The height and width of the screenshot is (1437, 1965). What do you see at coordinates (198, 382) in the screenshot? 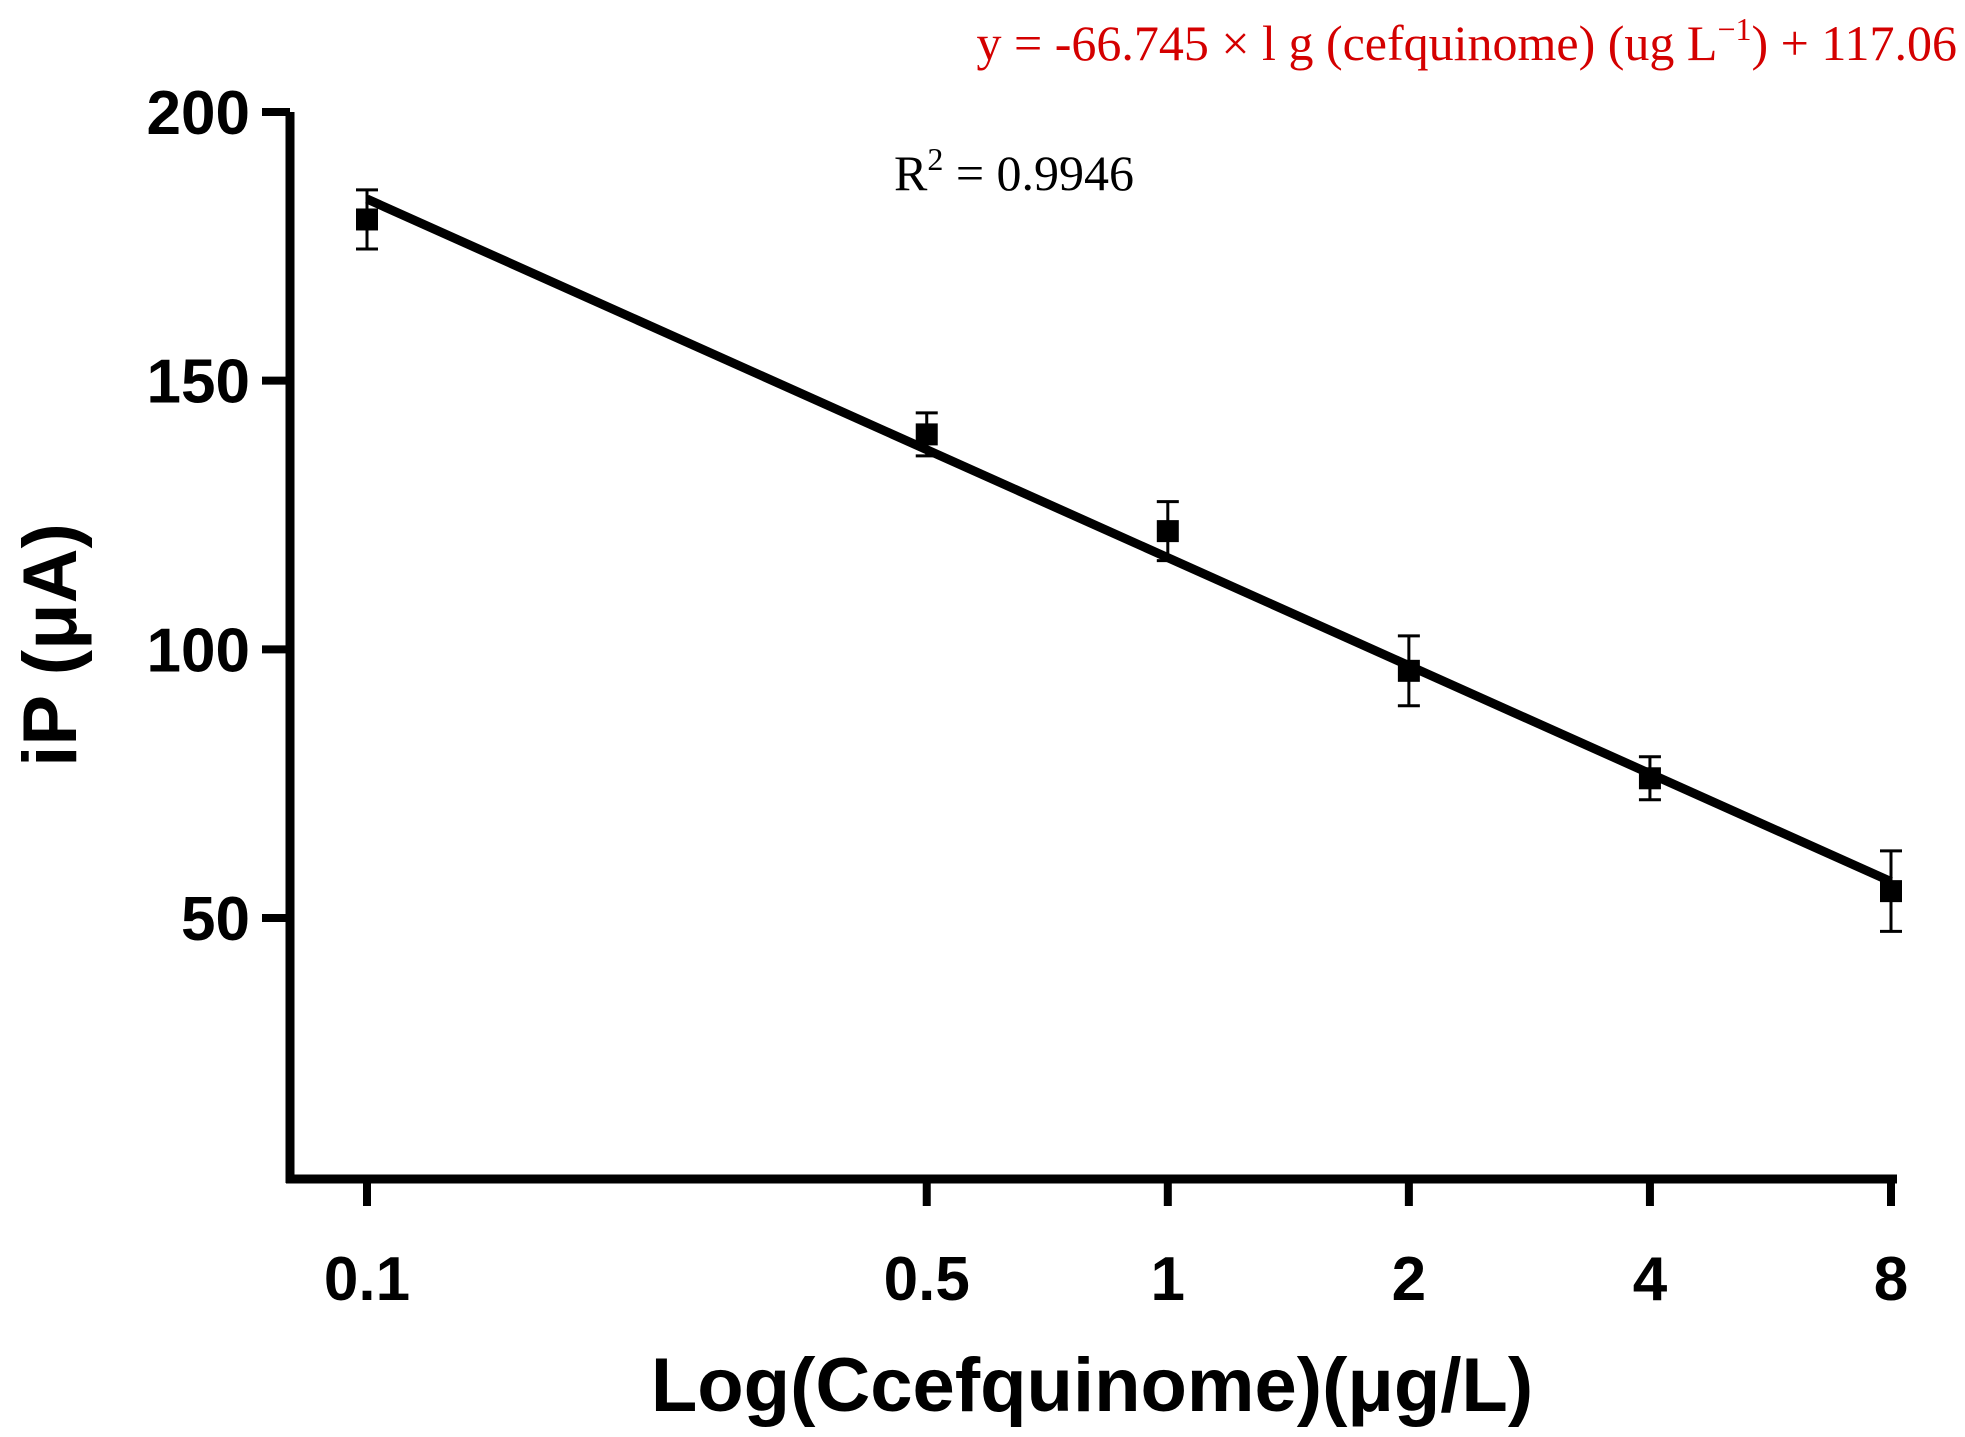
I see `y-tick-label: 150` at bounding box center [198, 382].